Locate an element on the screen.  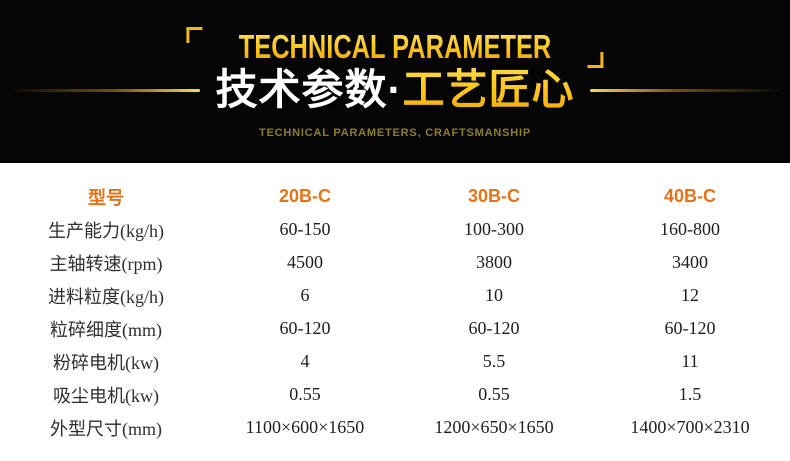
gold-divider-line-left is located at coordinates (105, 90).